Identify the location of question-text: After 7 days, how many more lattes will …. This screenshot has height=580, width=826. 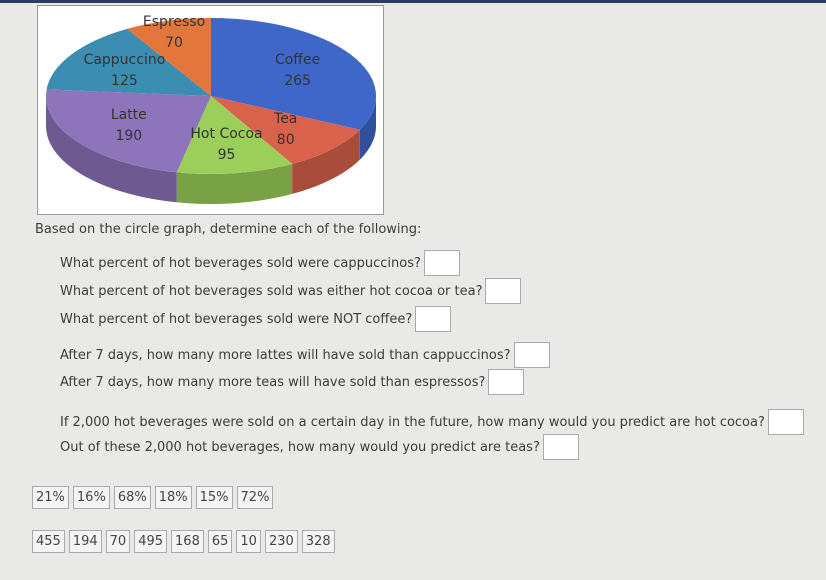
(285, 355).